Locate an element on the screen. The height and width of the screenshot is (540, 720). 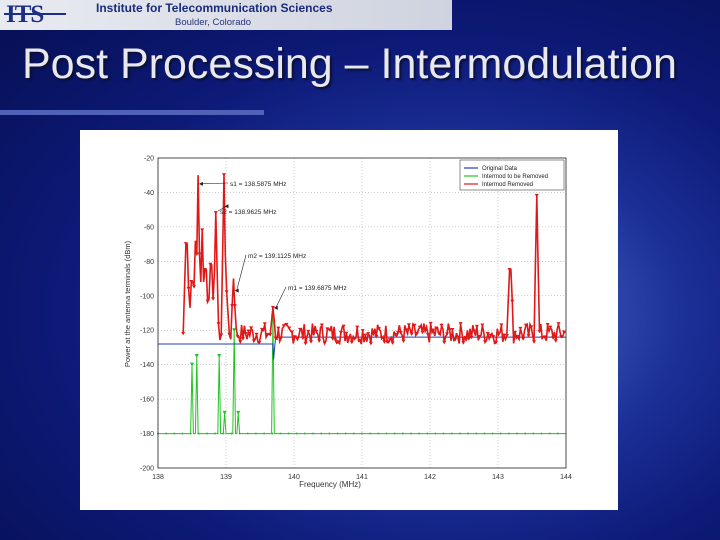
y-tick-label: -100 is located at coordinates (147, 296).